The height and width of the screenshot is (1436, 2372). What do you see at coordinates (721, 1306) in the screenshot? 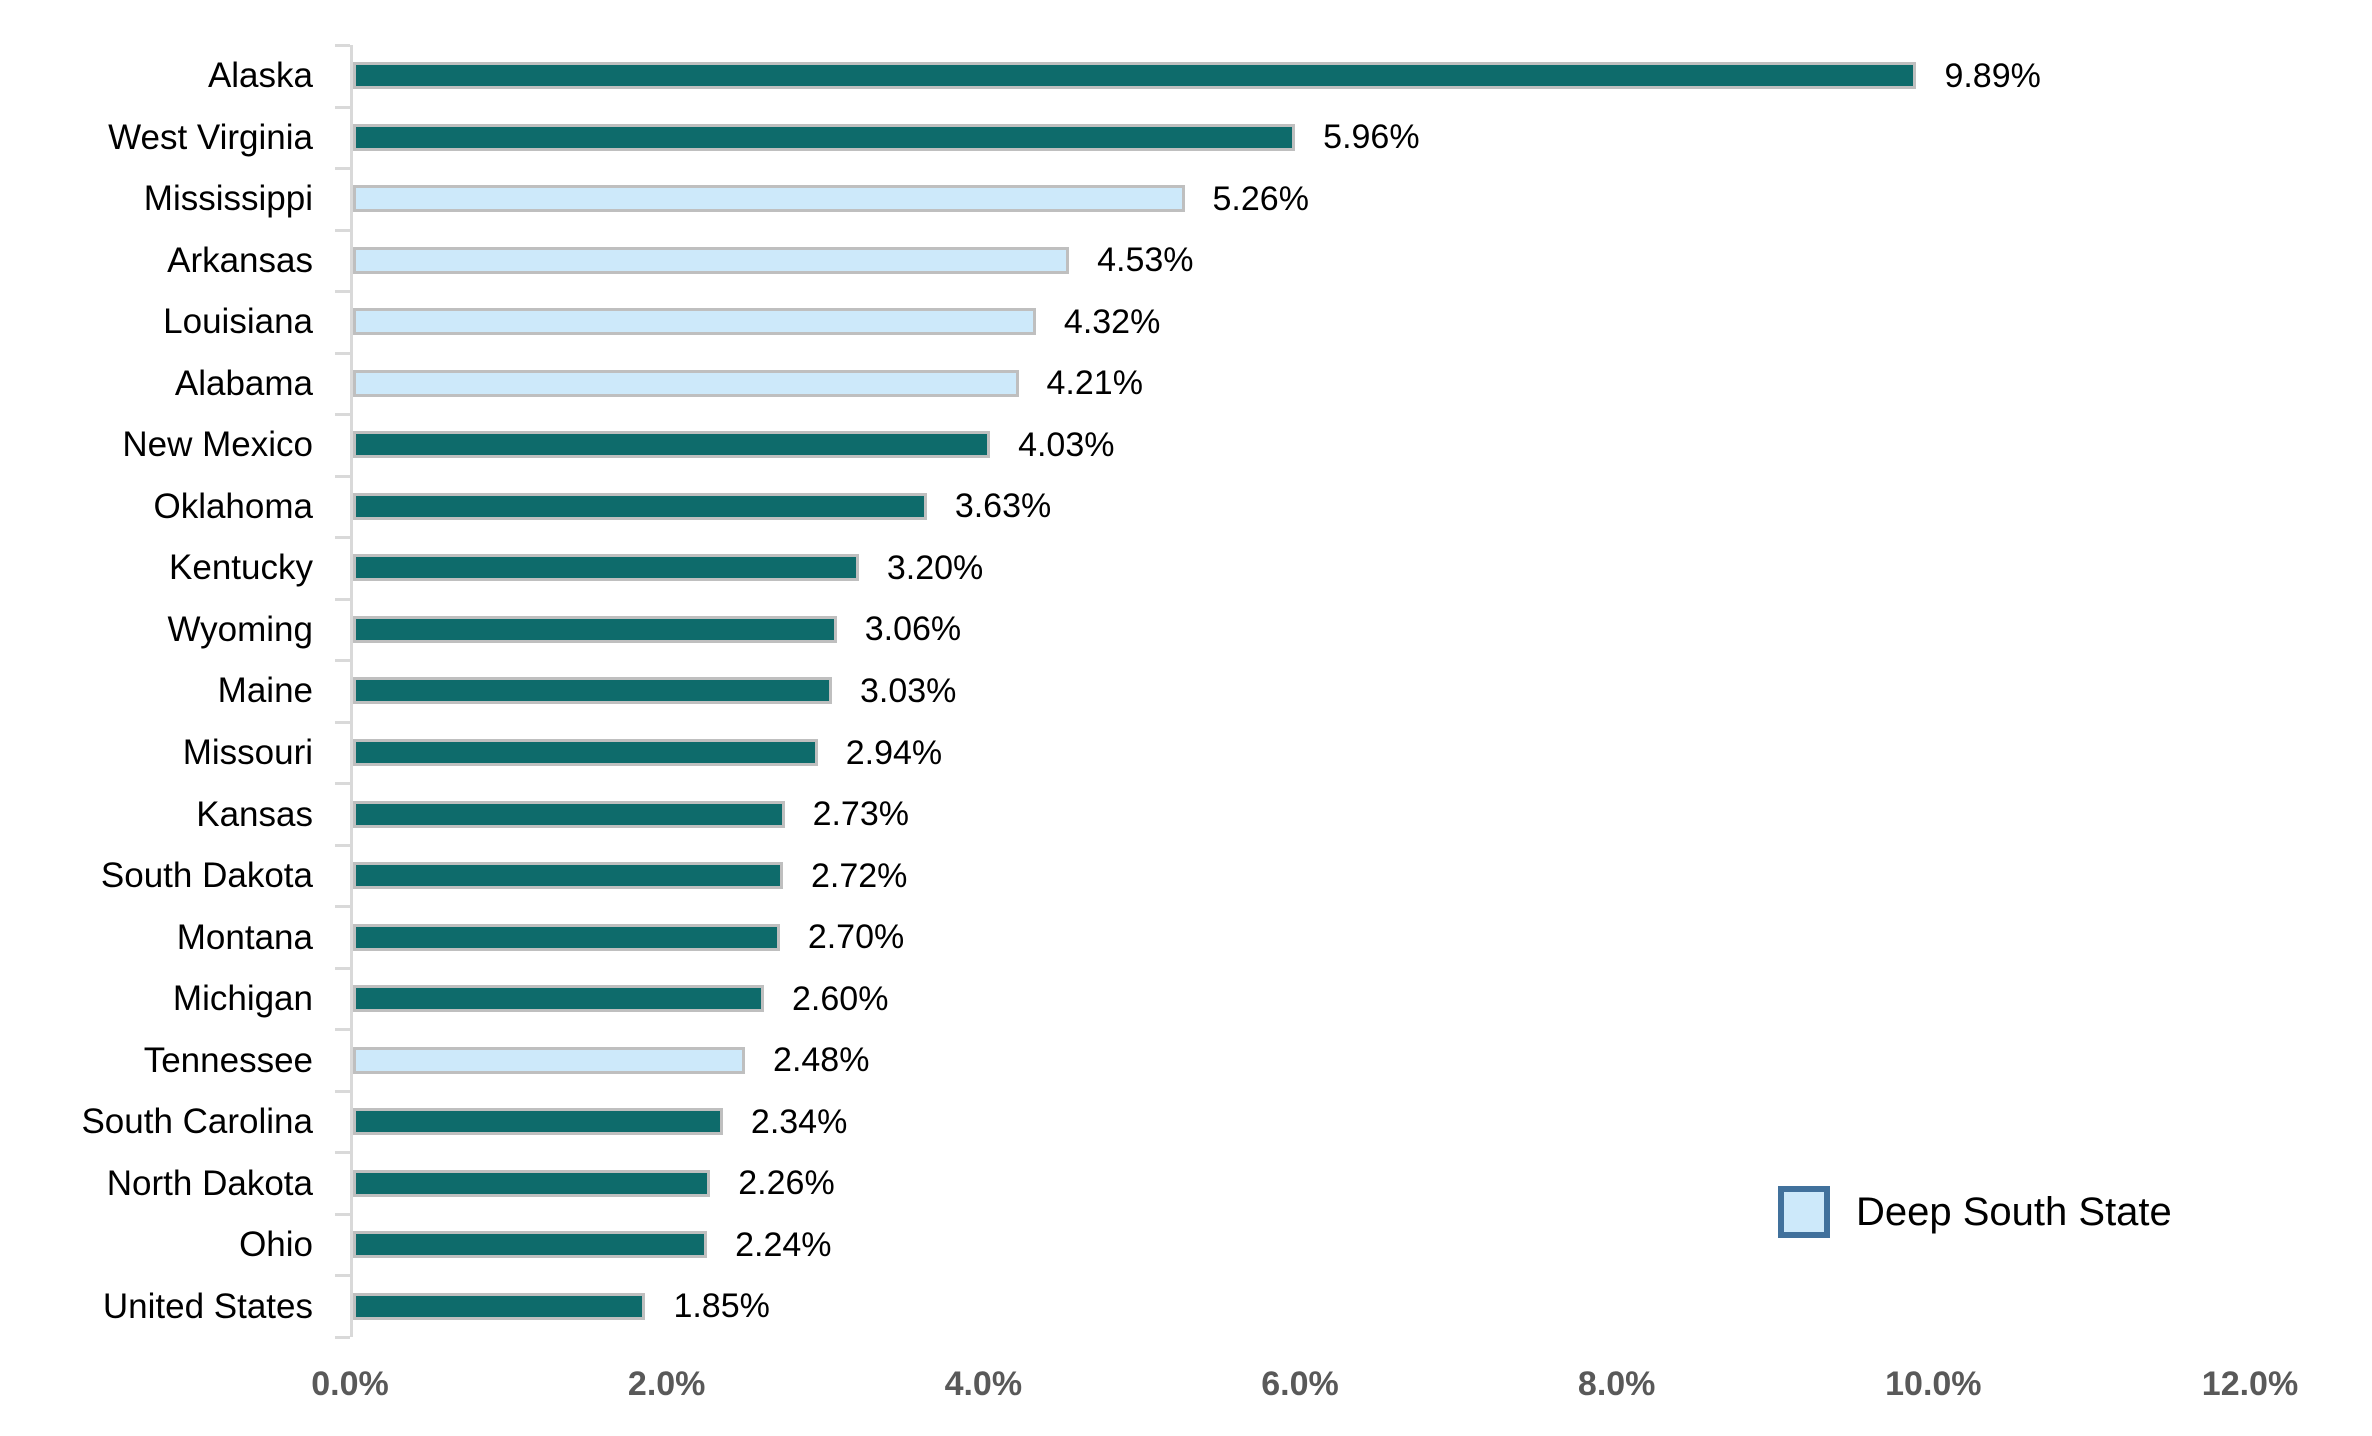
I see `value-label: 1.85%` at bounding box center [721, 1306].